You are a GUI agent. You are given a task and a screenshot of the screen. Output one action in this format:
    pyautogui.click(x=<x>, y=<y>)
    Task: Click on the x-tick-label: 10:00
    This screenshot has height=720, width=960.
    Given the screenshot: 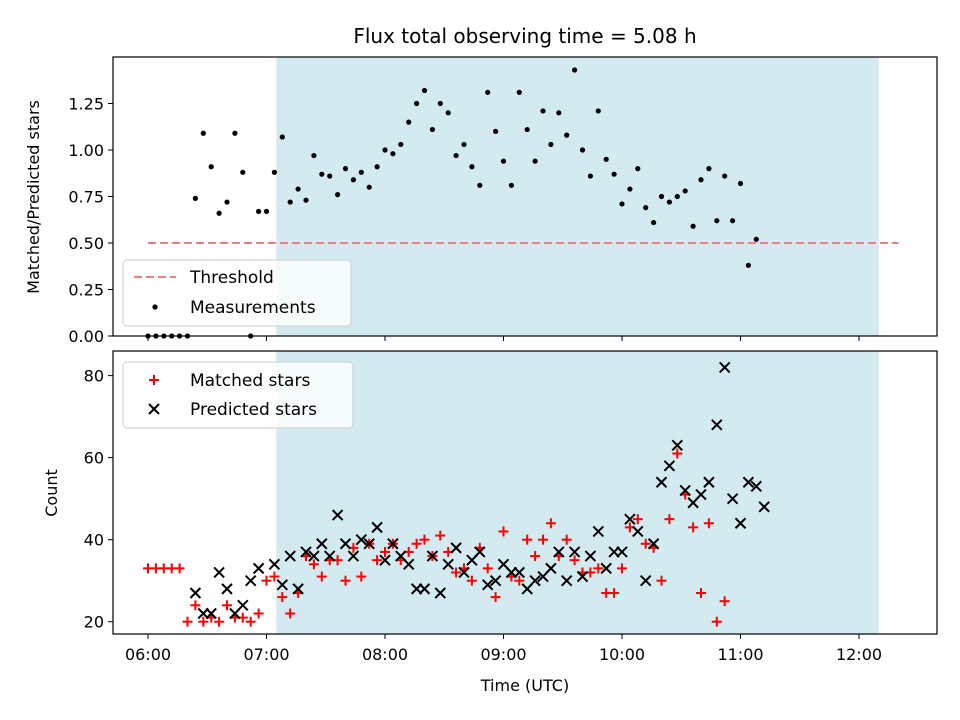 What is the action you would take?
    pyautogui.click(x=622, y=654)
    